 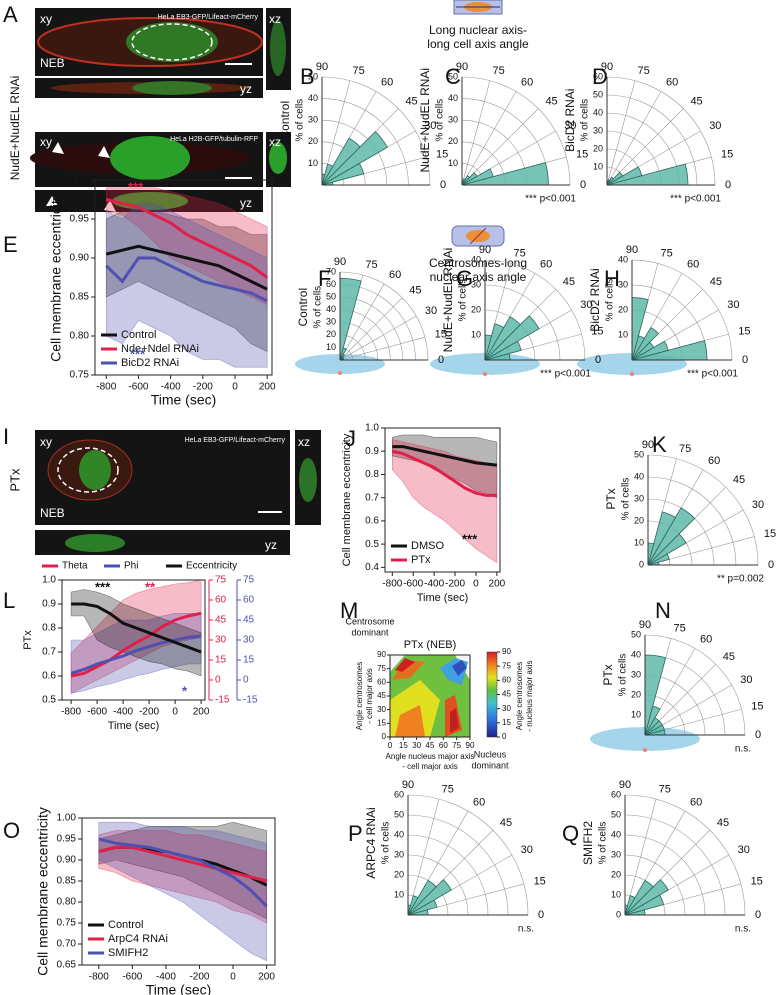 What do you see at coordinates (381, 668) in the screenshot?
I see `y-tick-label: 75` at bounding box center [381, 668].